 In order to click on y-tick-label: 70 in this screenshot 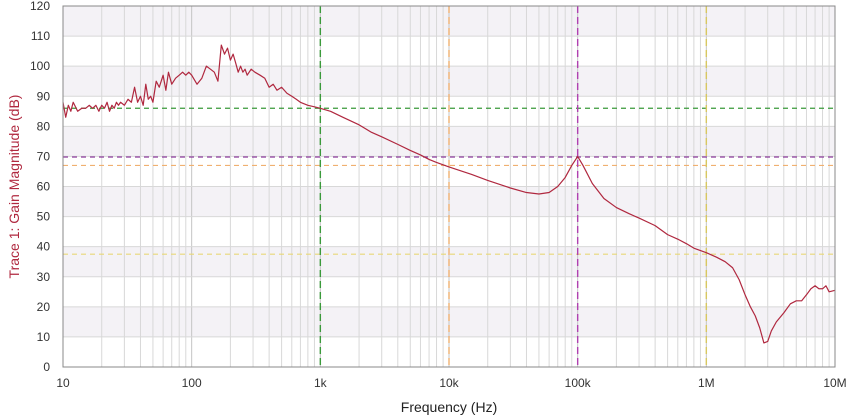, I will do `click(44, 156)`.